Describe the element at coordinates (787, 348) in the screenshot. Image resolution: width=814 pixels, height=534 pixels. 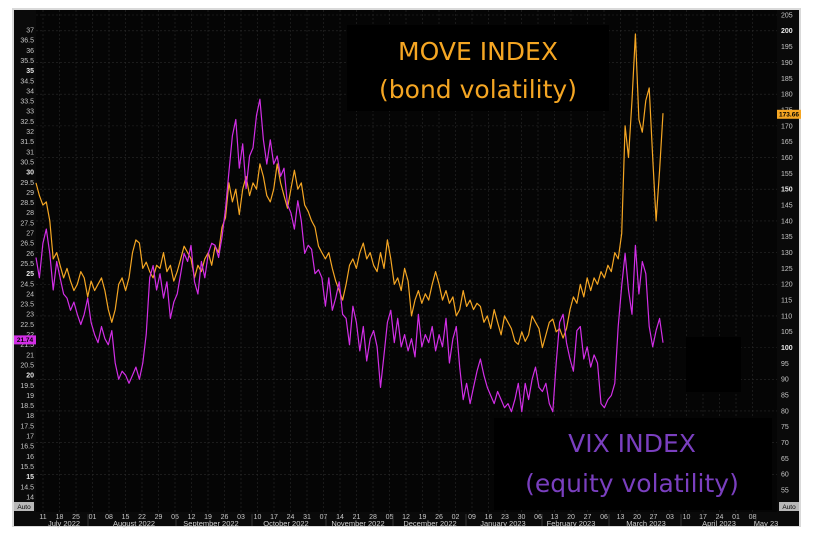
I see `right-tick-label: 100` at that location.